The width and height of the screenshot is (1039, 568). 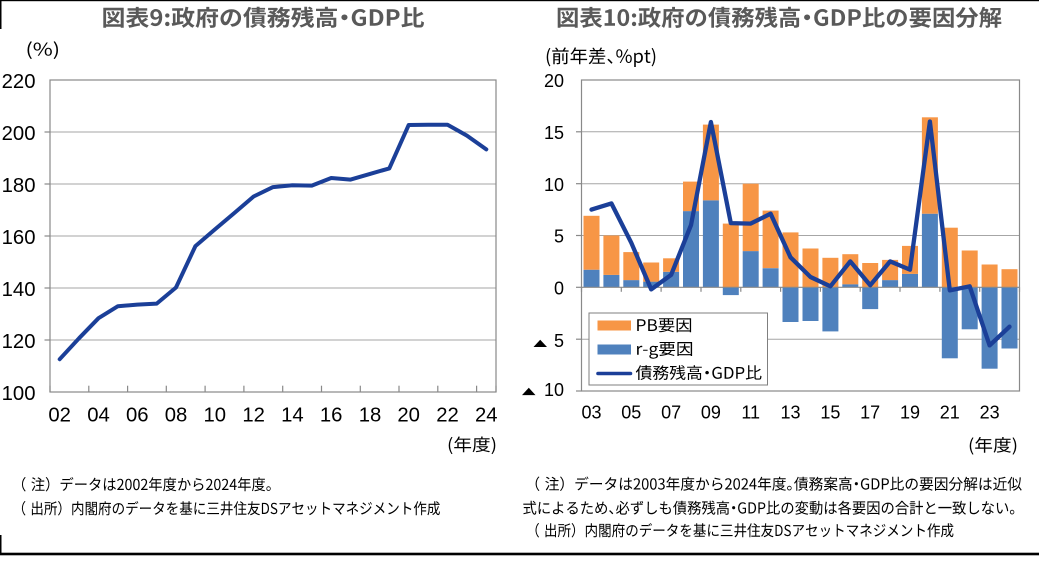 I want to click on svg-text: 11, so click(x=750, y=413).